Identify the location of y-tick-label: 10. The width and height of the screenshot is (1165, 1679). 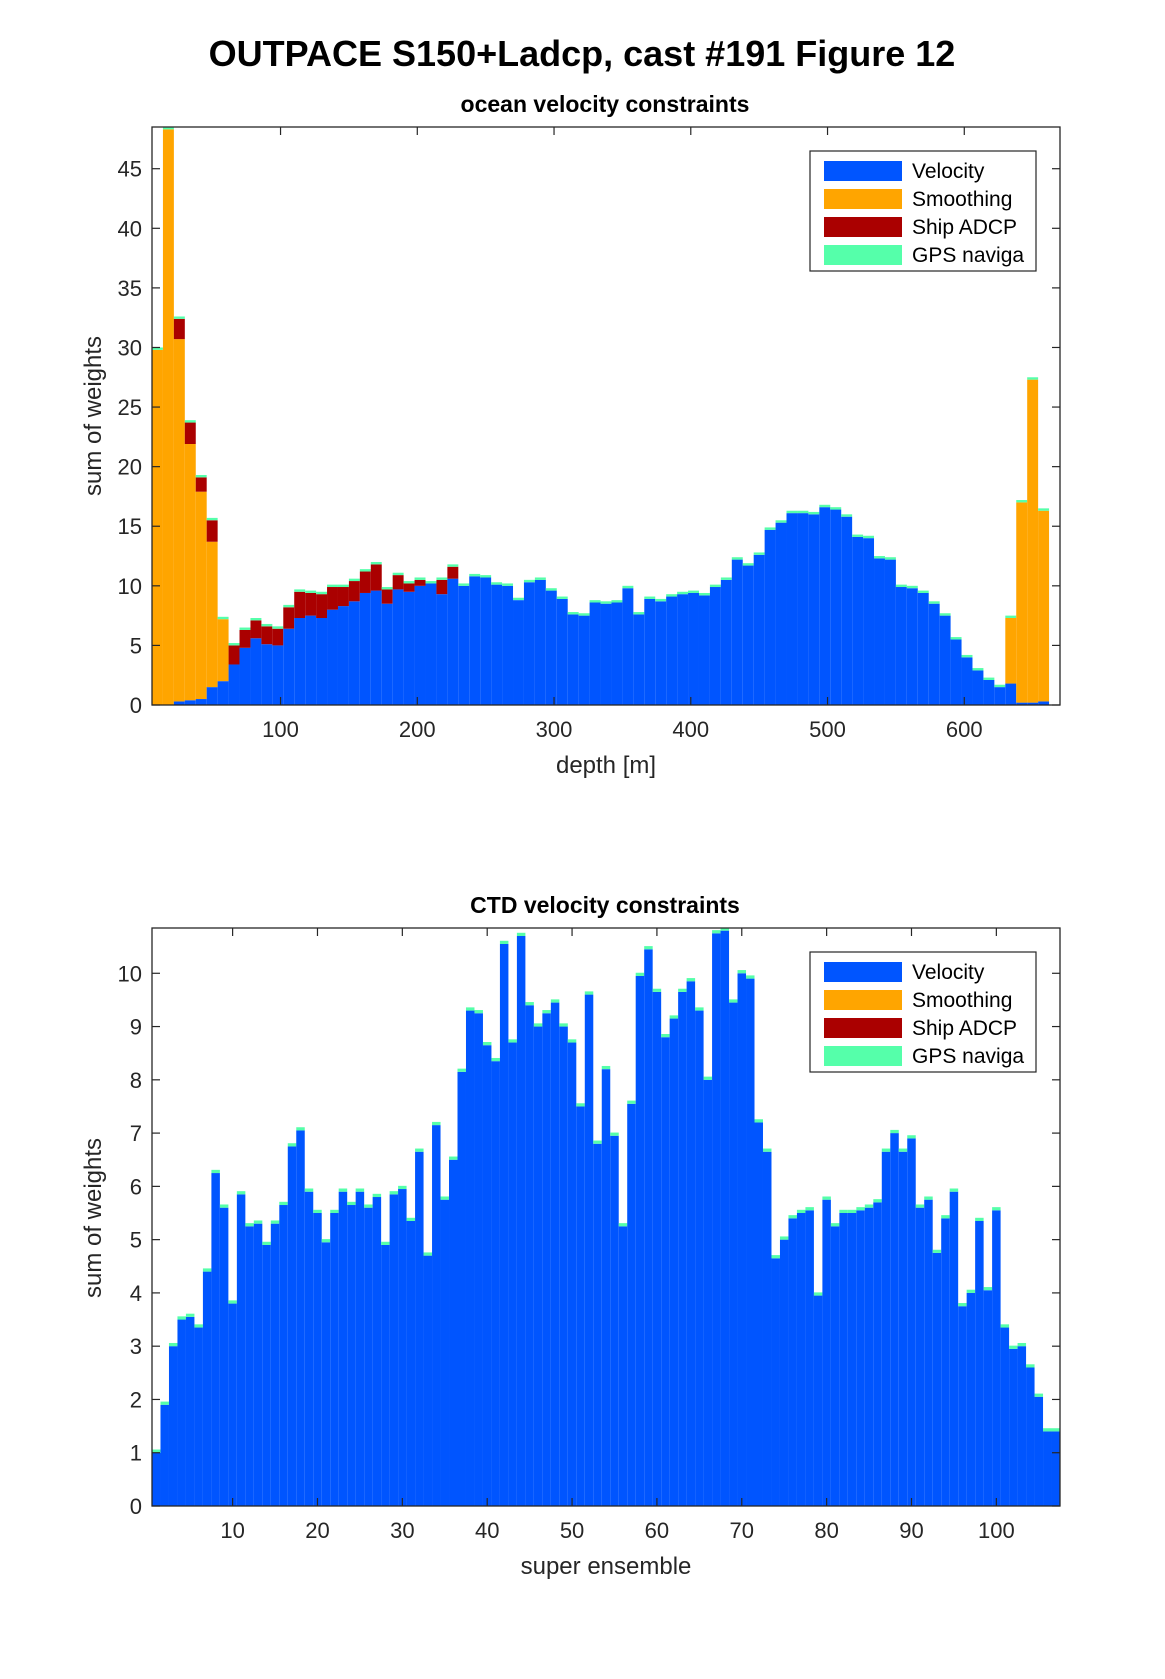
(130, 586).